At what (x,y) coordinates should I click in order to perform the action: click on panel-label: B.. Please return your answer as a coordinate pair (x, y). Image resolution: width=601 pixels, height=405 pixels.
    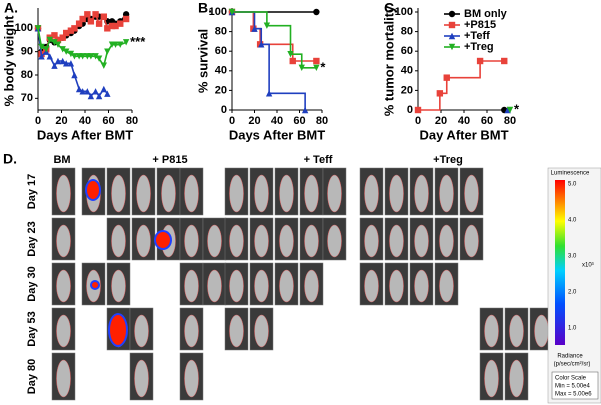
    Looking at the image, I should click on (205, 8).